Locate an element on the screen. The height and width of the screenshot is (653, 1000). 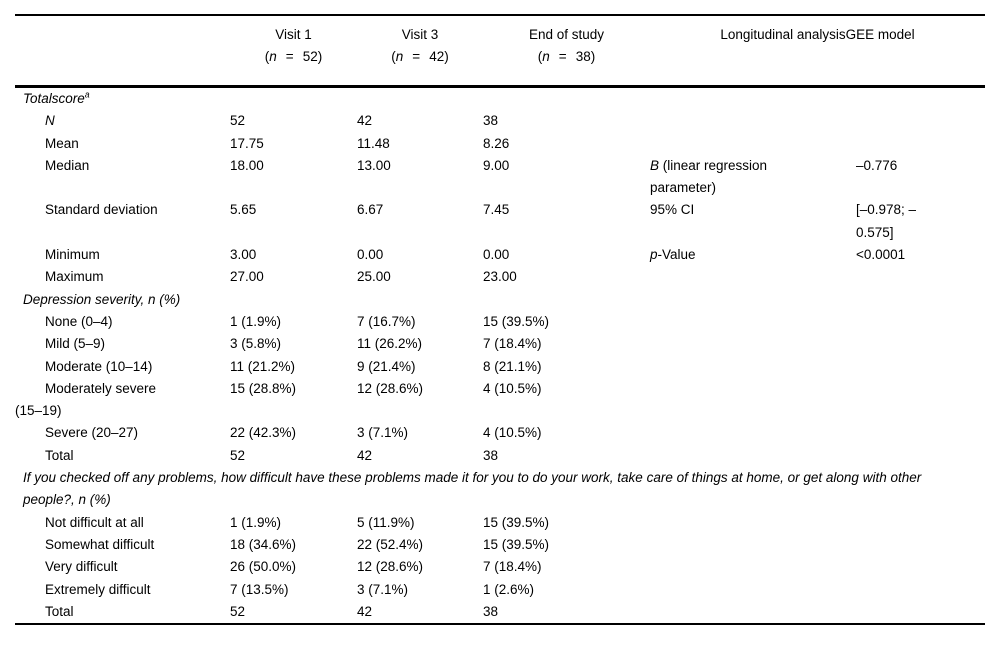
table-row: Minimum 3.00 0.00 0.00 p-Value <0.0001 is located at coordinates (500, 255).